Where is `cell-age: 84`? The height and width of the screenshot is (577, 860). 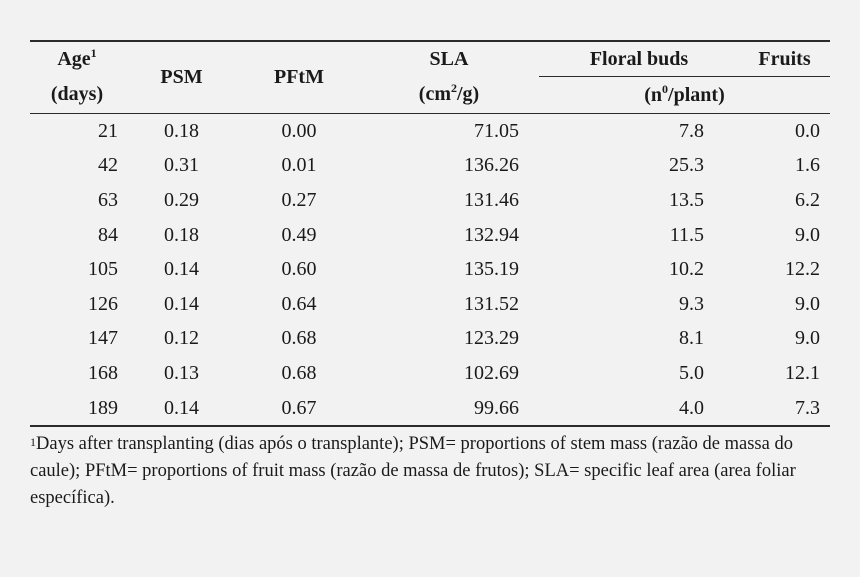
cell-age: 84 is located at coordinates (108, 234).